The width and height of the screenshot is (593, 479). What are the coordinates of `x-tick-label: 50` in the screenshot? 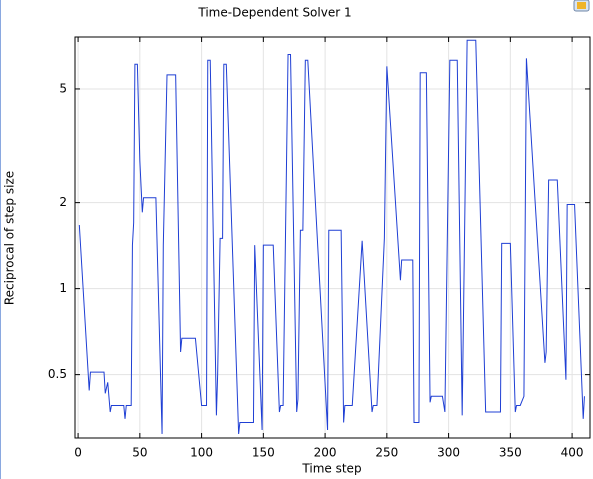 It's located at (139, 453).